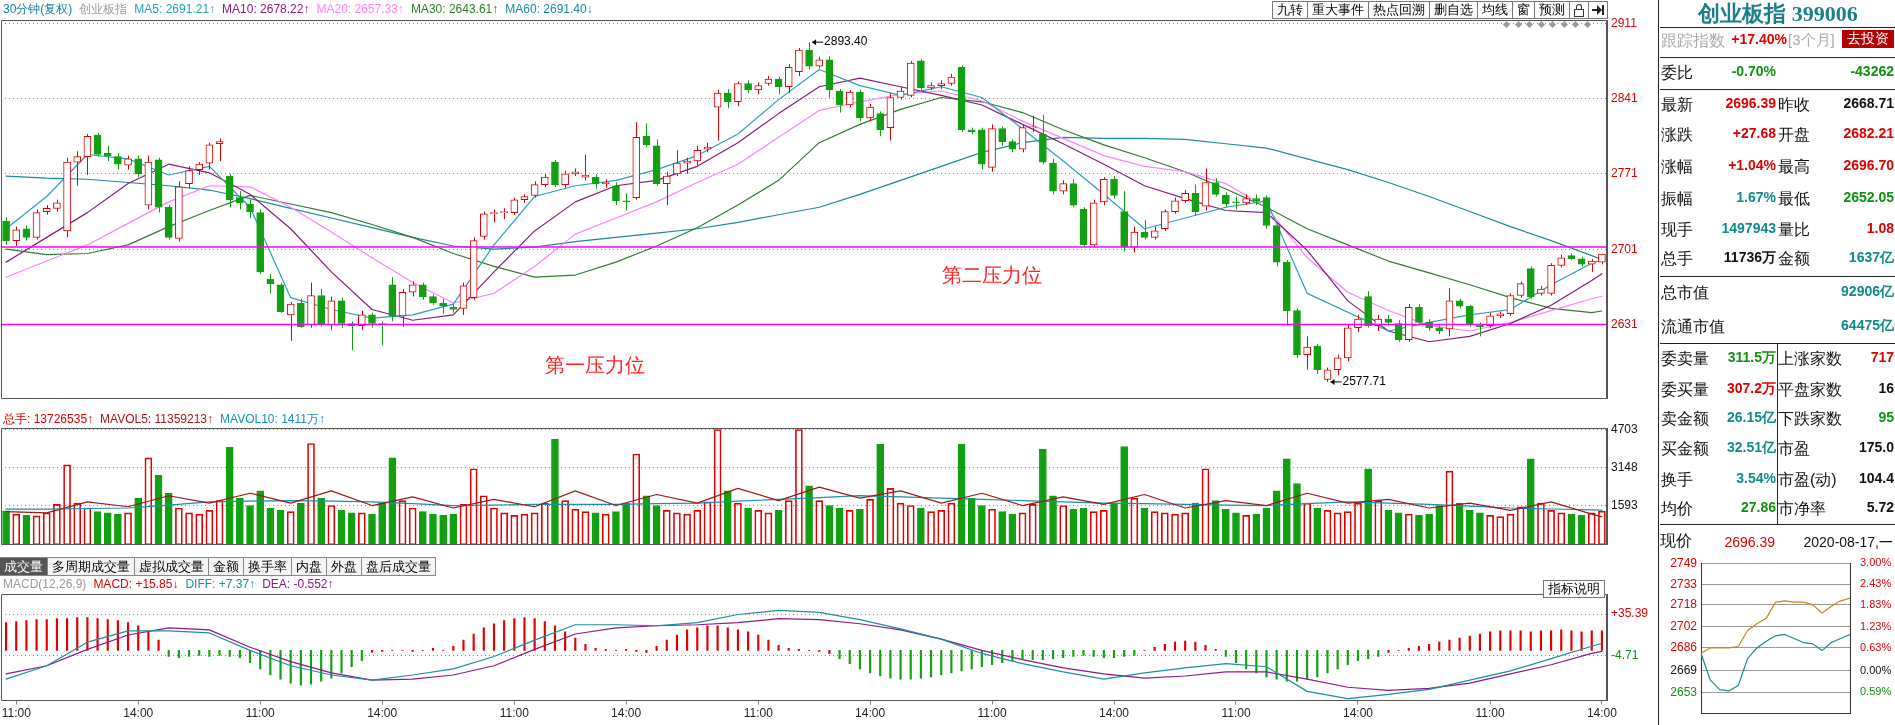 The height and width of the screenshot is (725, 1895). Describe the element at coordinates (1876, 691) in the screenshot. I see `y2-tick-label: 0.59%` at that location.